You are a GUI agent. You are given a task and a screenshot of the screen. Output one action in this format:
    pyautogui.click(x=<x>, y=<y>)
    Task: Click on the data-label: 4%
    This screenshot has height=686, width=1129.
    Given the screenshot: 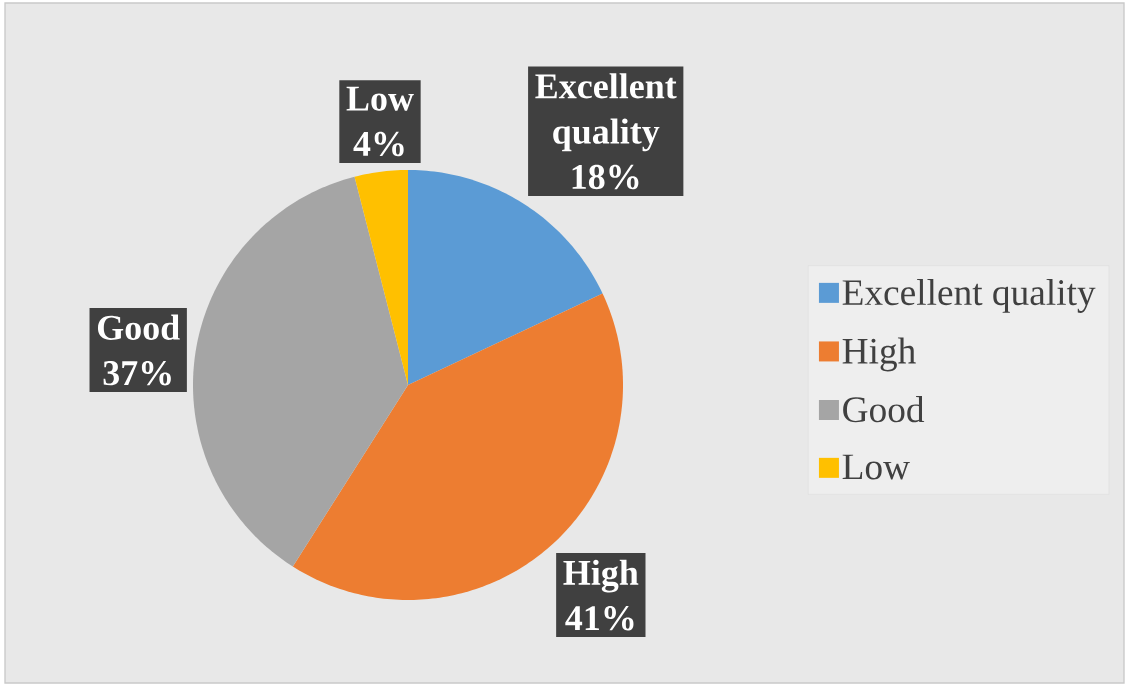 What is the action you would take?
    pyautogui.click(x=378, y=144)
    